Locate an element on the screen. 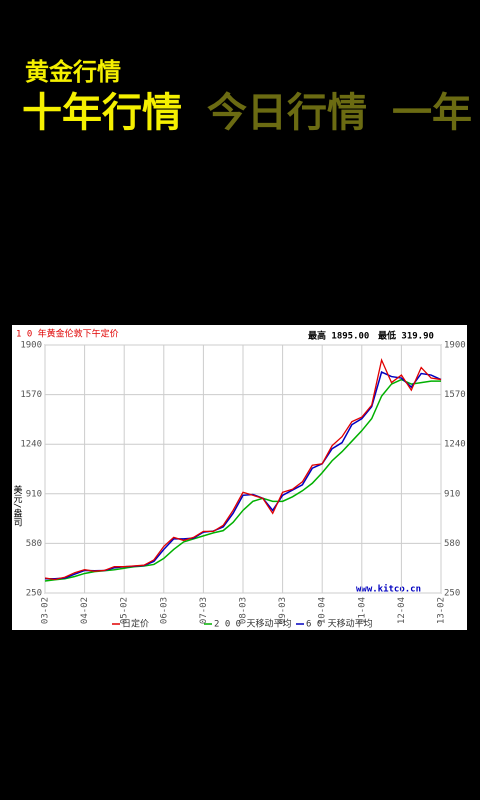  annotation: 最高 1895.00 is located at coordinates (338, 336).